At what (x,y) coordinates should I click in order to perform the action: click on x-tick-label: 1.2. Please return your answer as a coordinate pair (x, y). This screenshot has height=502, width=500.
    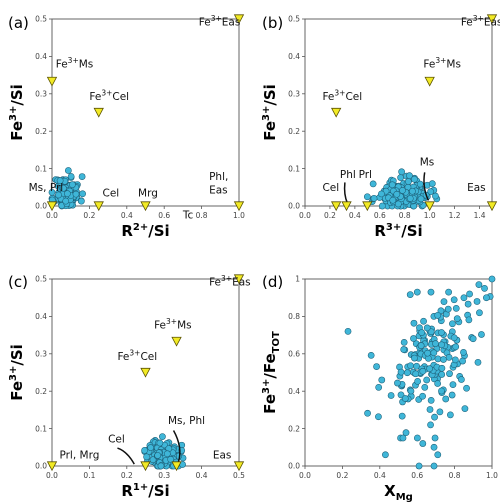
    Looking at the image, I should click on (455, 215).